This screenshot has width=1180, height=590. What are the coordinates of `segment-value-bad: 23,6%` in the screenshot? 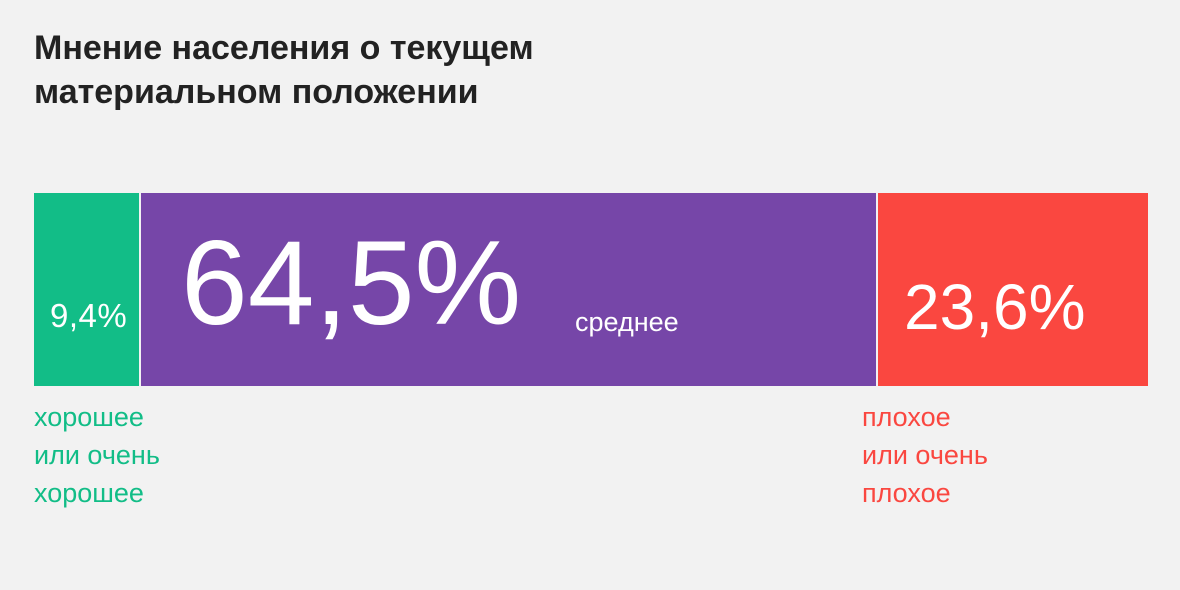 It's located at (995, 307).